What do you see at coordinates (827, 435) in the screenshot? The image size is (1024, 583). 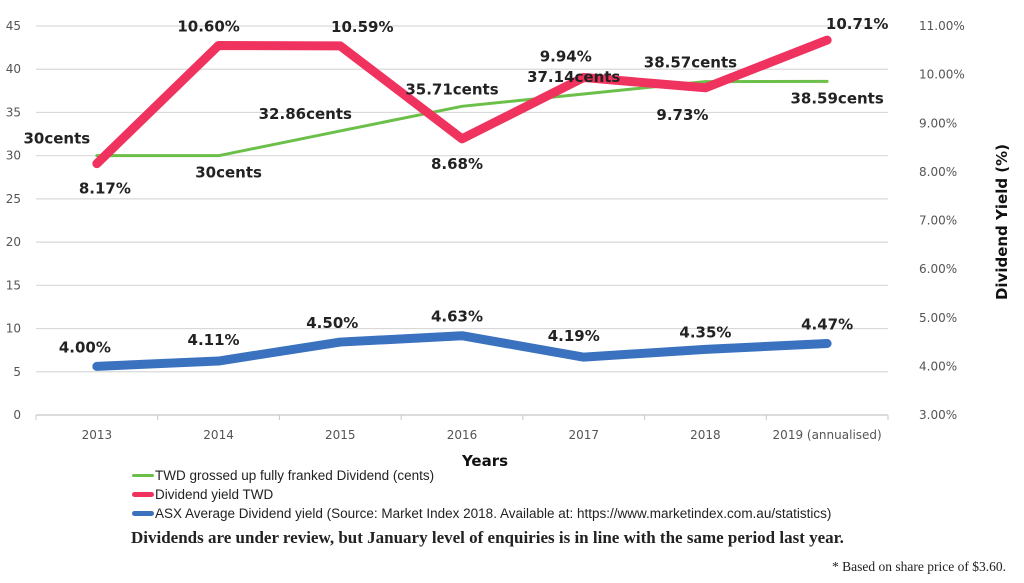 I see `x-tick-label: 2019 (annualised)` at bounding box center [827, 435].